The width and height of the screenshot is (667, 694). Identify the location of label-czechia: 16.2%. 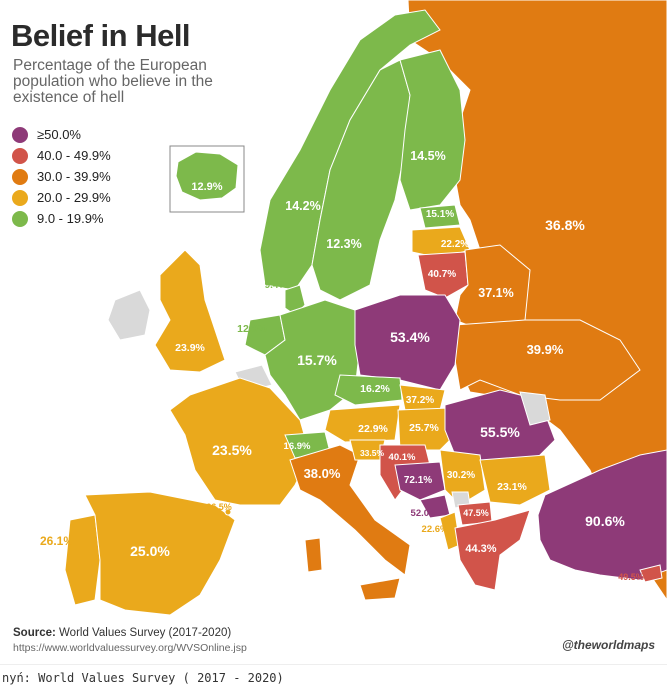
(375, 389).